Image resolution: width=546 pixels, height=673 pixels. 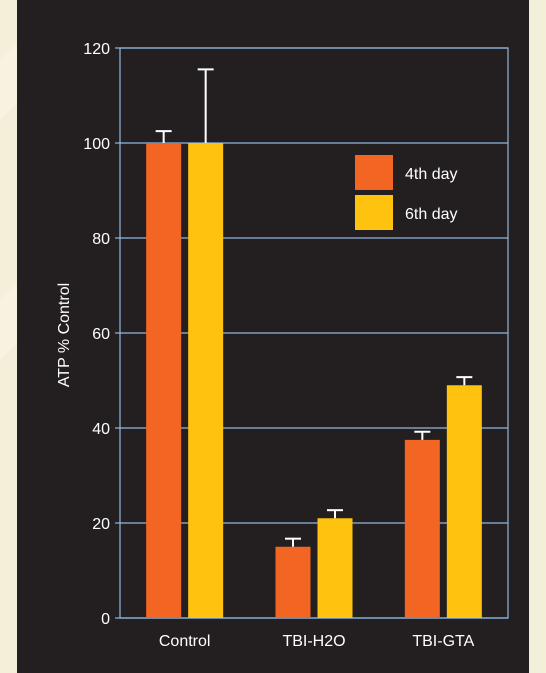 What do you see at coordinates (101, 239) in the screenshot?
I see `y-tick-label: 80` at bounding box center [101, 239].